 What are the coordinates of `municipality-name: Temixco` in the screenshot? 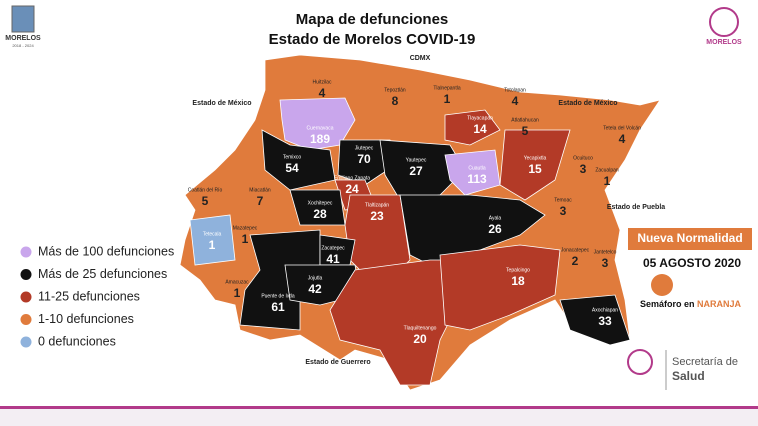 It's located at (292, 157).